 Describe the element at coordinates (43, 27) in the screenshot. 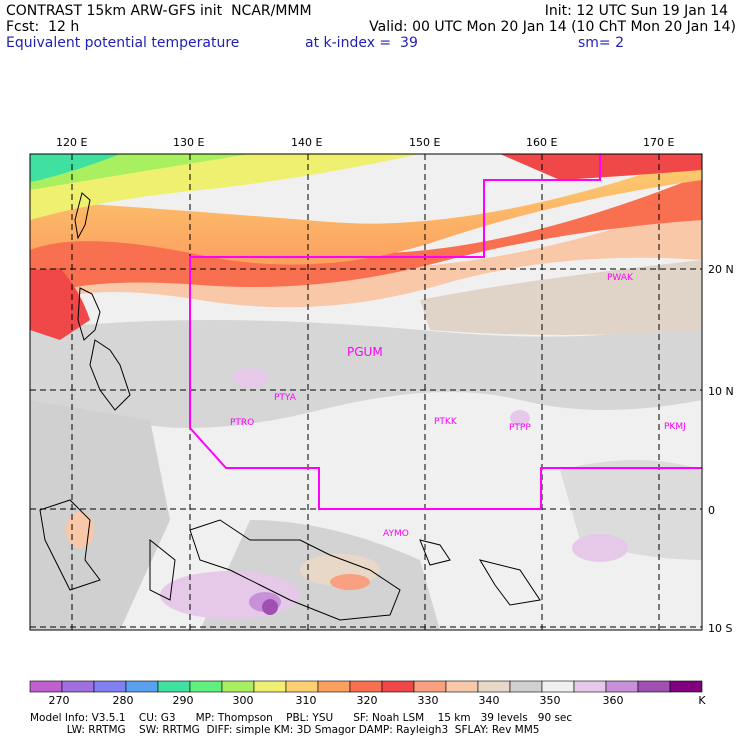

I see `header-forecast: Fcst: 12 h` at that location.